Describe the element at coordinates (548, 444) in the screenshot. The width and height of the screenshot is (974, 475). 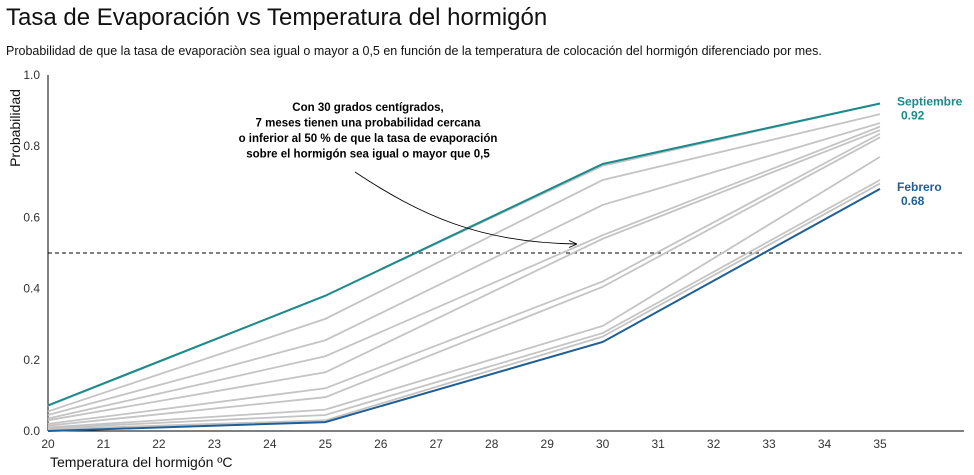
I see `x-tick-label: 29` at that location.